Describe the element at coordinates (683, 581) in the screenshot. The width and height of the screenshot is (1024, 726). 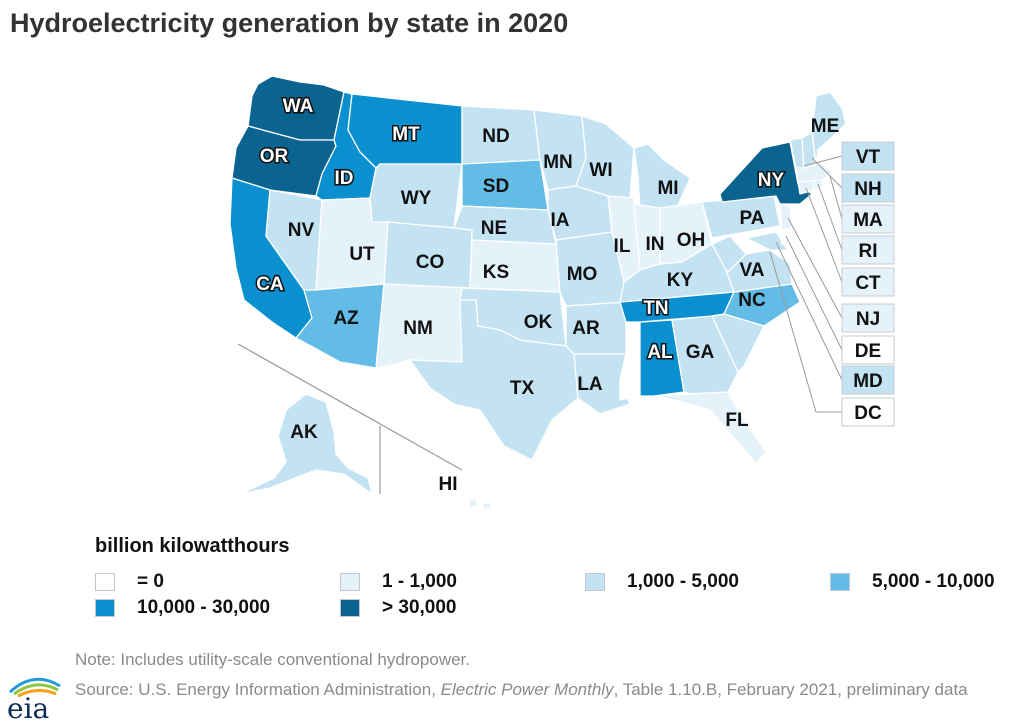
I see `legend-label: 1,000 - 5,000` at that location.